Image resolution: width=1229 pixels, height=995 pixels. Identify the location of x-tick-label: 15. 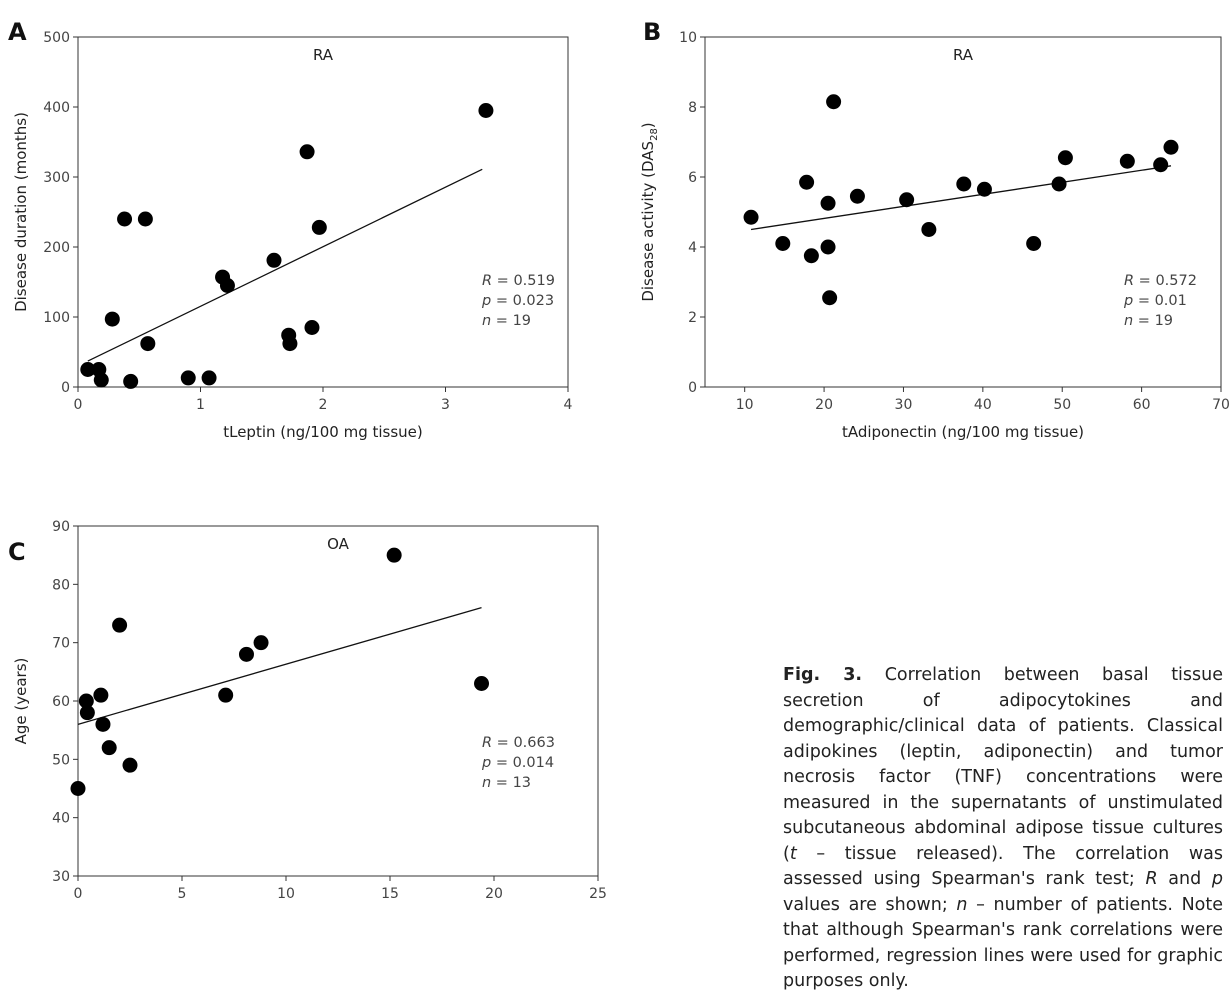
(390, 894).